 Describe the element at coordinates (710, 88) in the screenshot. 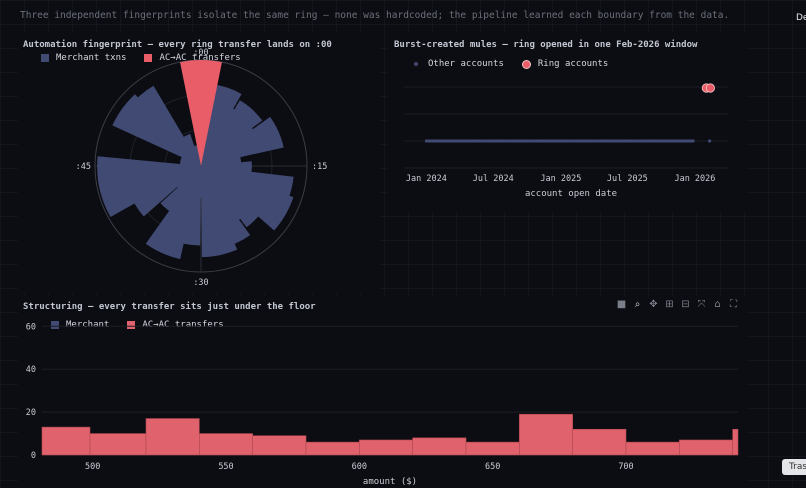

I see `scatter-point-ring` at that location.